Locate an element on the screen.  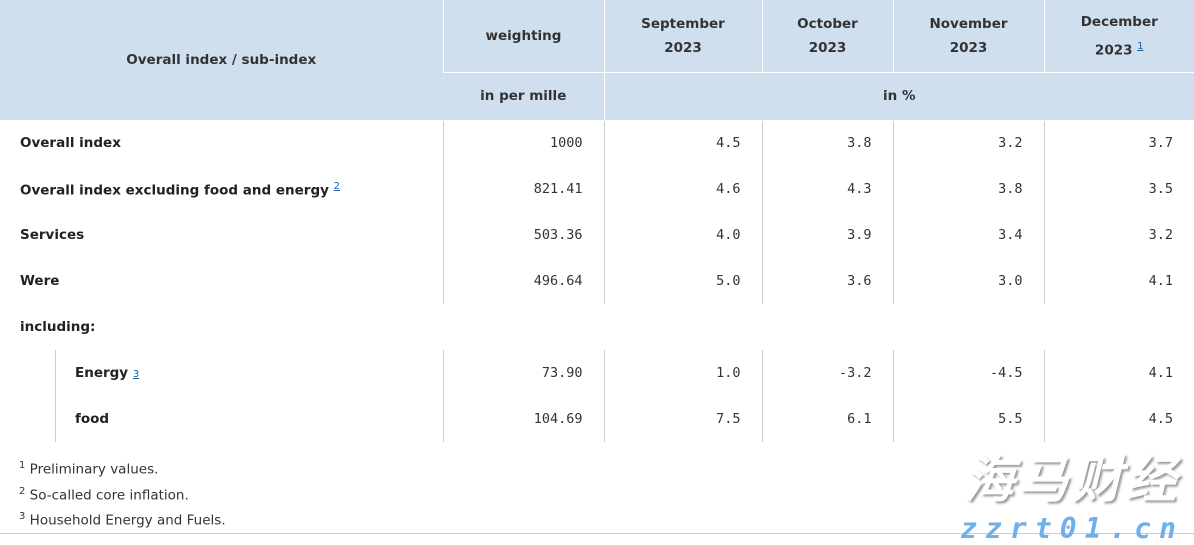
value: 1.0 is located at coordinates (682, 373).